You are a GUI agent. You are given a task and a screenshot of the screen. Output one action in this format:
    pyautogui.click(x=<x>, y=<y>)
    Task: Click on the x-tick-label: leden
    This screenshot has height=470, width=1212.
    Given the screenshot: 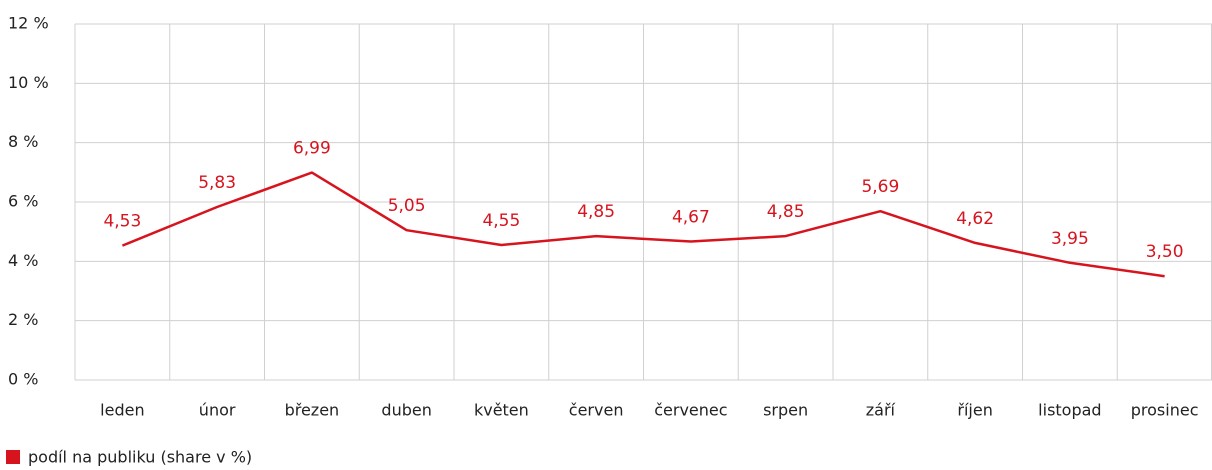 What is the action you would take?
    pyautogui.click(x=122, y=410)
    